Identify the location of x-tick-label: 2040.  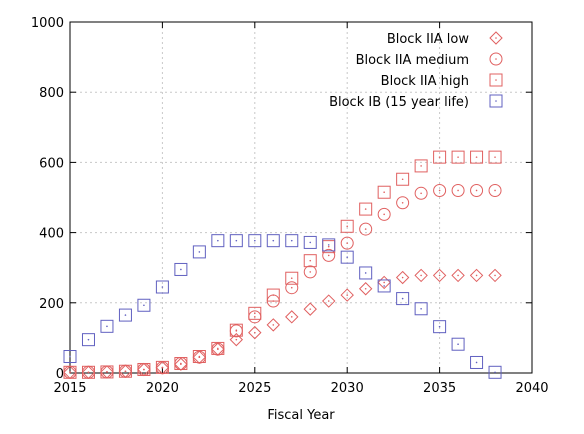
(531, 388).